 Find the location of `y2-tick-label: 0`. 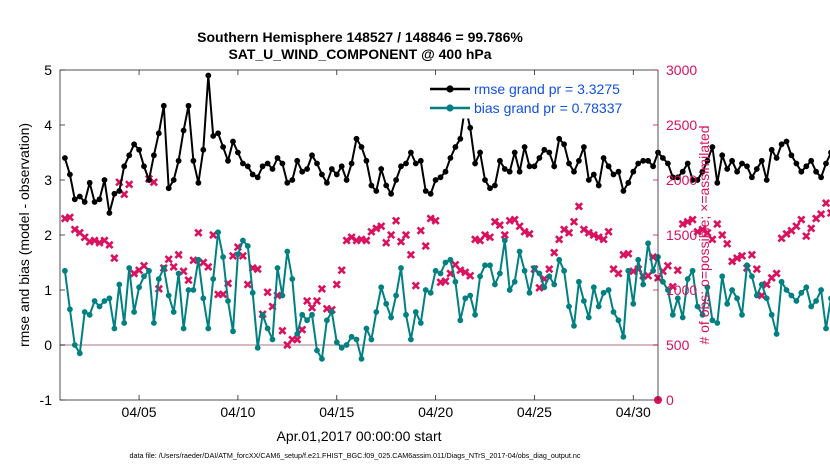

y2-tick-label: 0 is located at coordinates (670, 400).